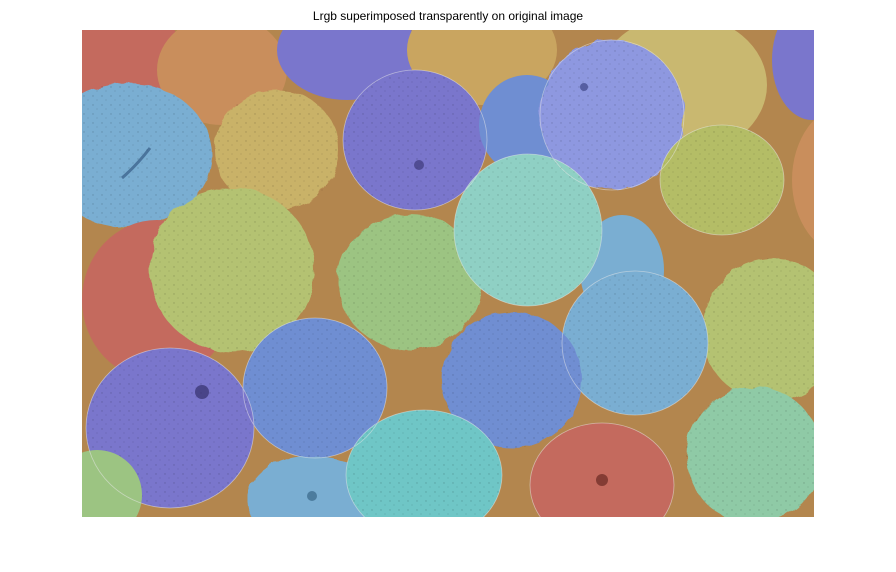  I want to click on orange-segment-red, so click(602, 470).